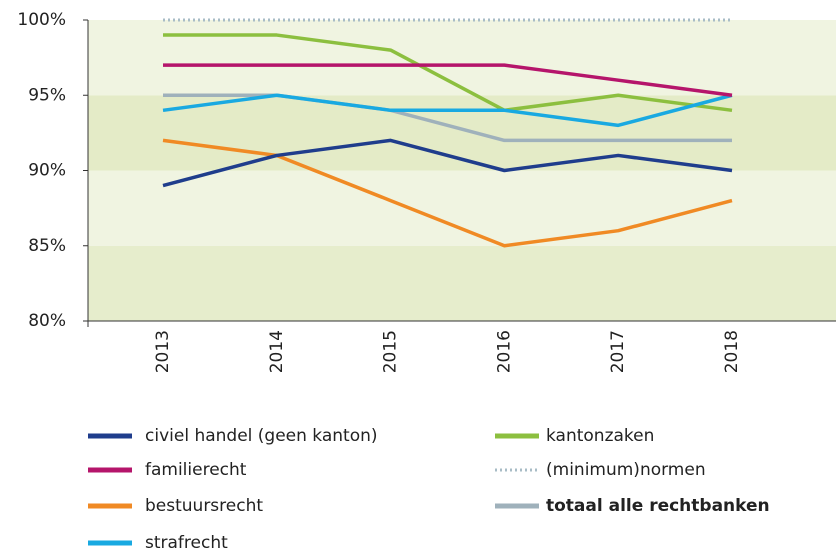 Image resolution: width=836 pixels, height=559 pixels. I want to click on legend-label: bestuursrecht, so click(204, 506).